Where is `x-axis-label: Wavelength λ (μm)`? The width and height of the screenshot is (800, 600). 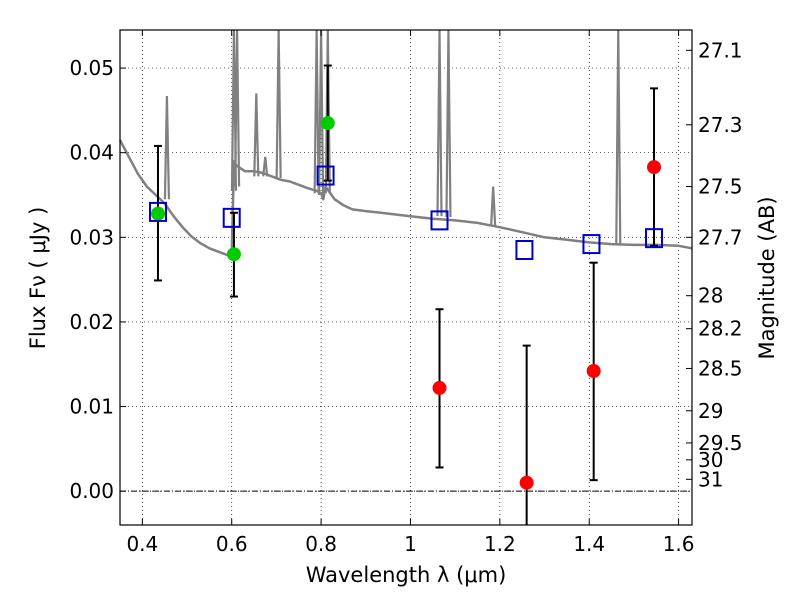
x-axis-label: Wavelength λ (μm) is located at coordinates (406, 575).